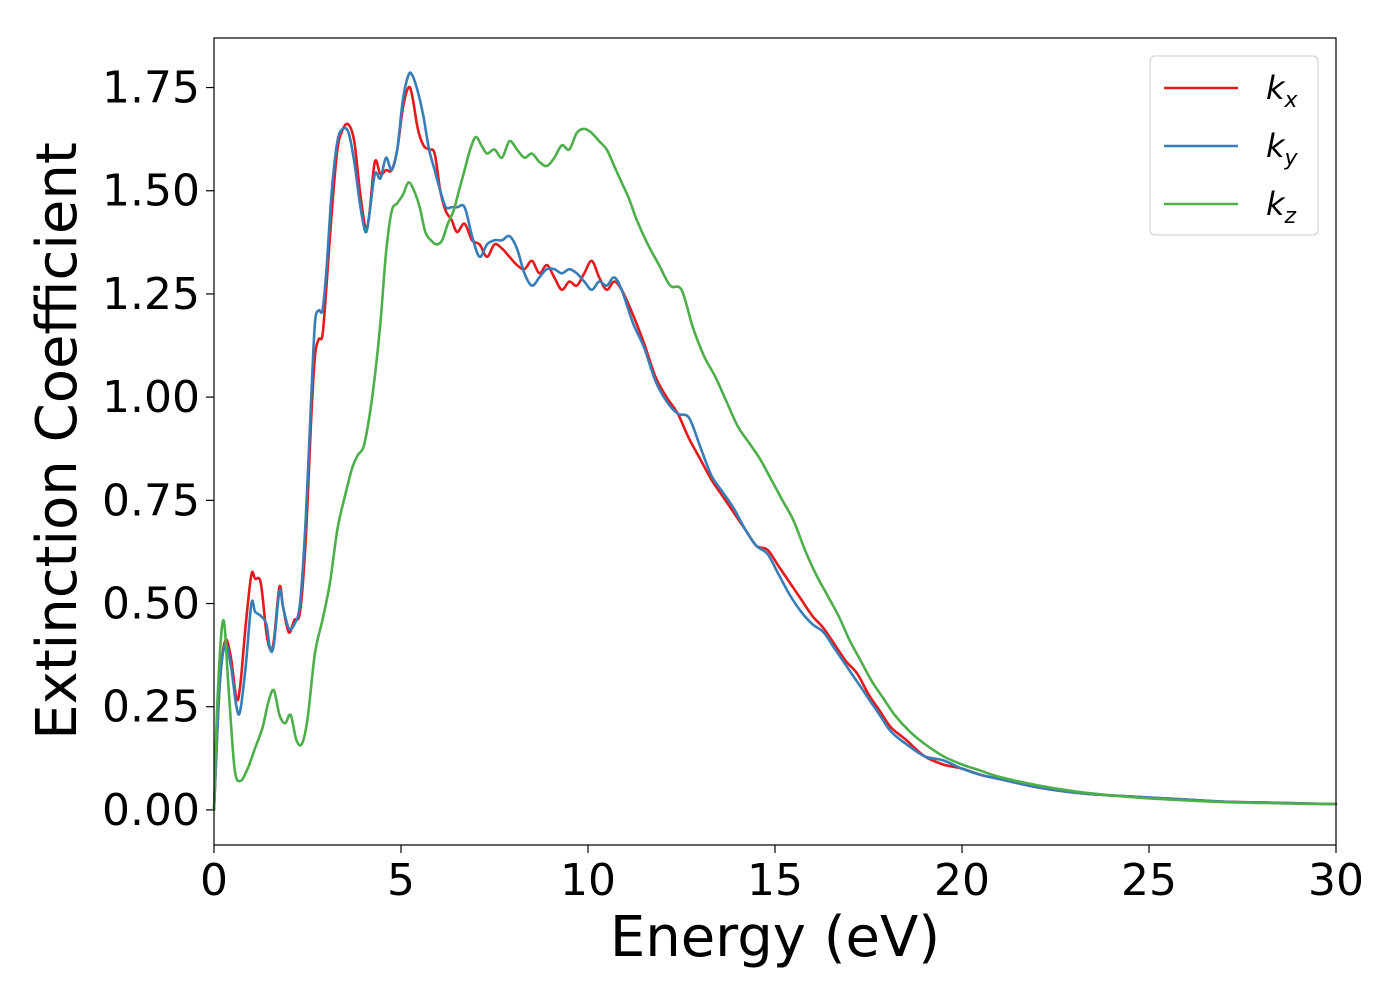 The height and width of the screenshot is (1000, 1400). Describe the element at coordinates (151, 500) in the screenshot. I see `y-tick-label: 0.75` at that location.